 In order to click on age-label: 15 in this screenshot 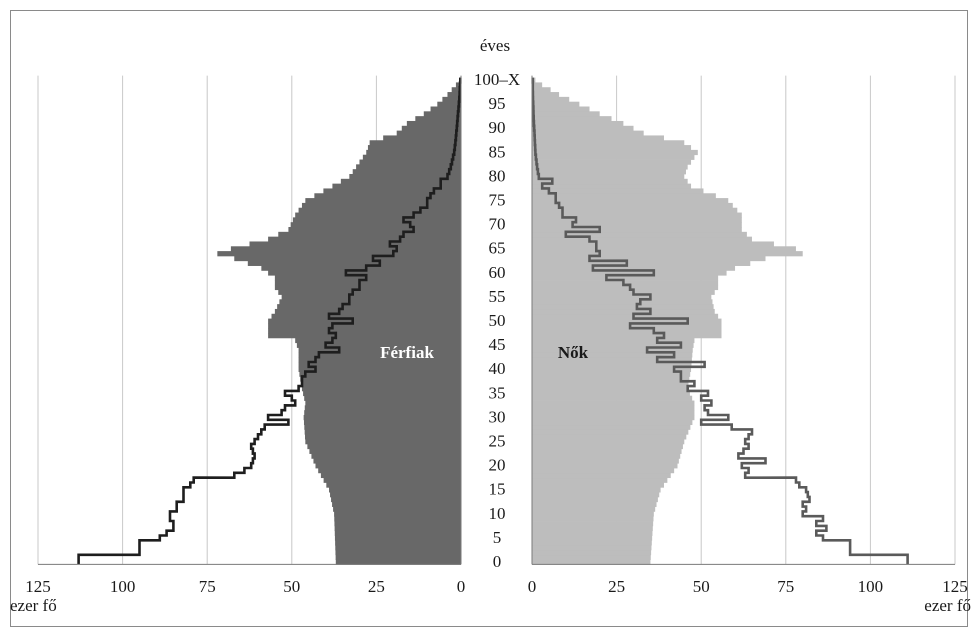, I will do `click(497, 489)`.